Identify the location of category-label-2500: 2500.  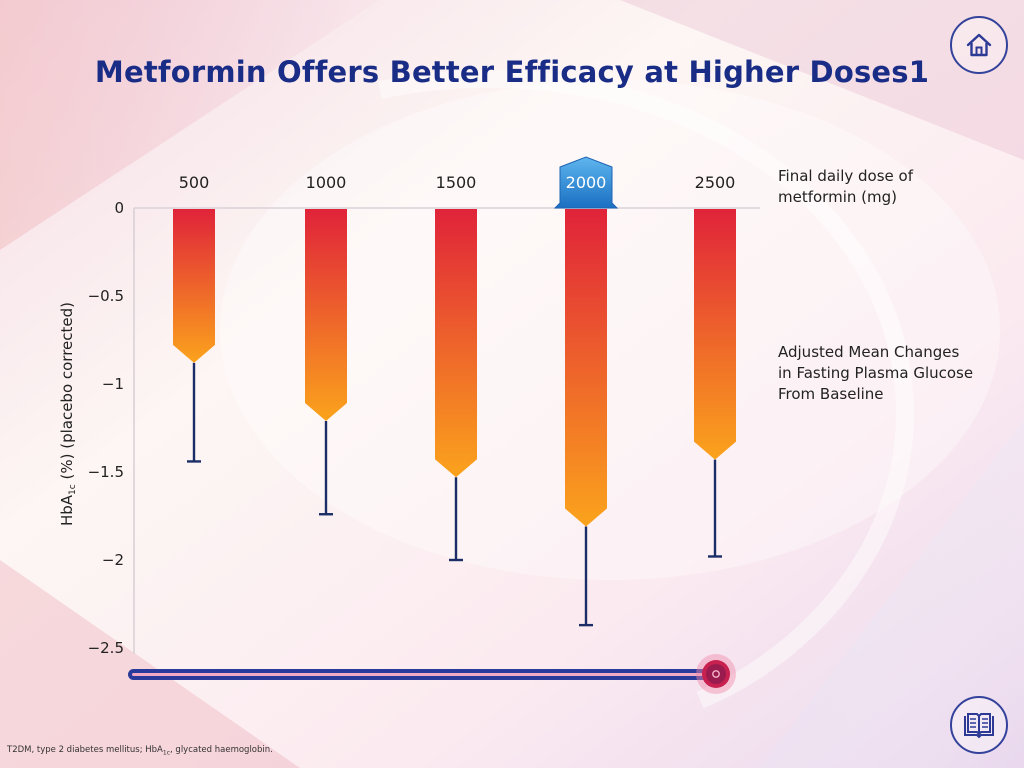
(715, 182).